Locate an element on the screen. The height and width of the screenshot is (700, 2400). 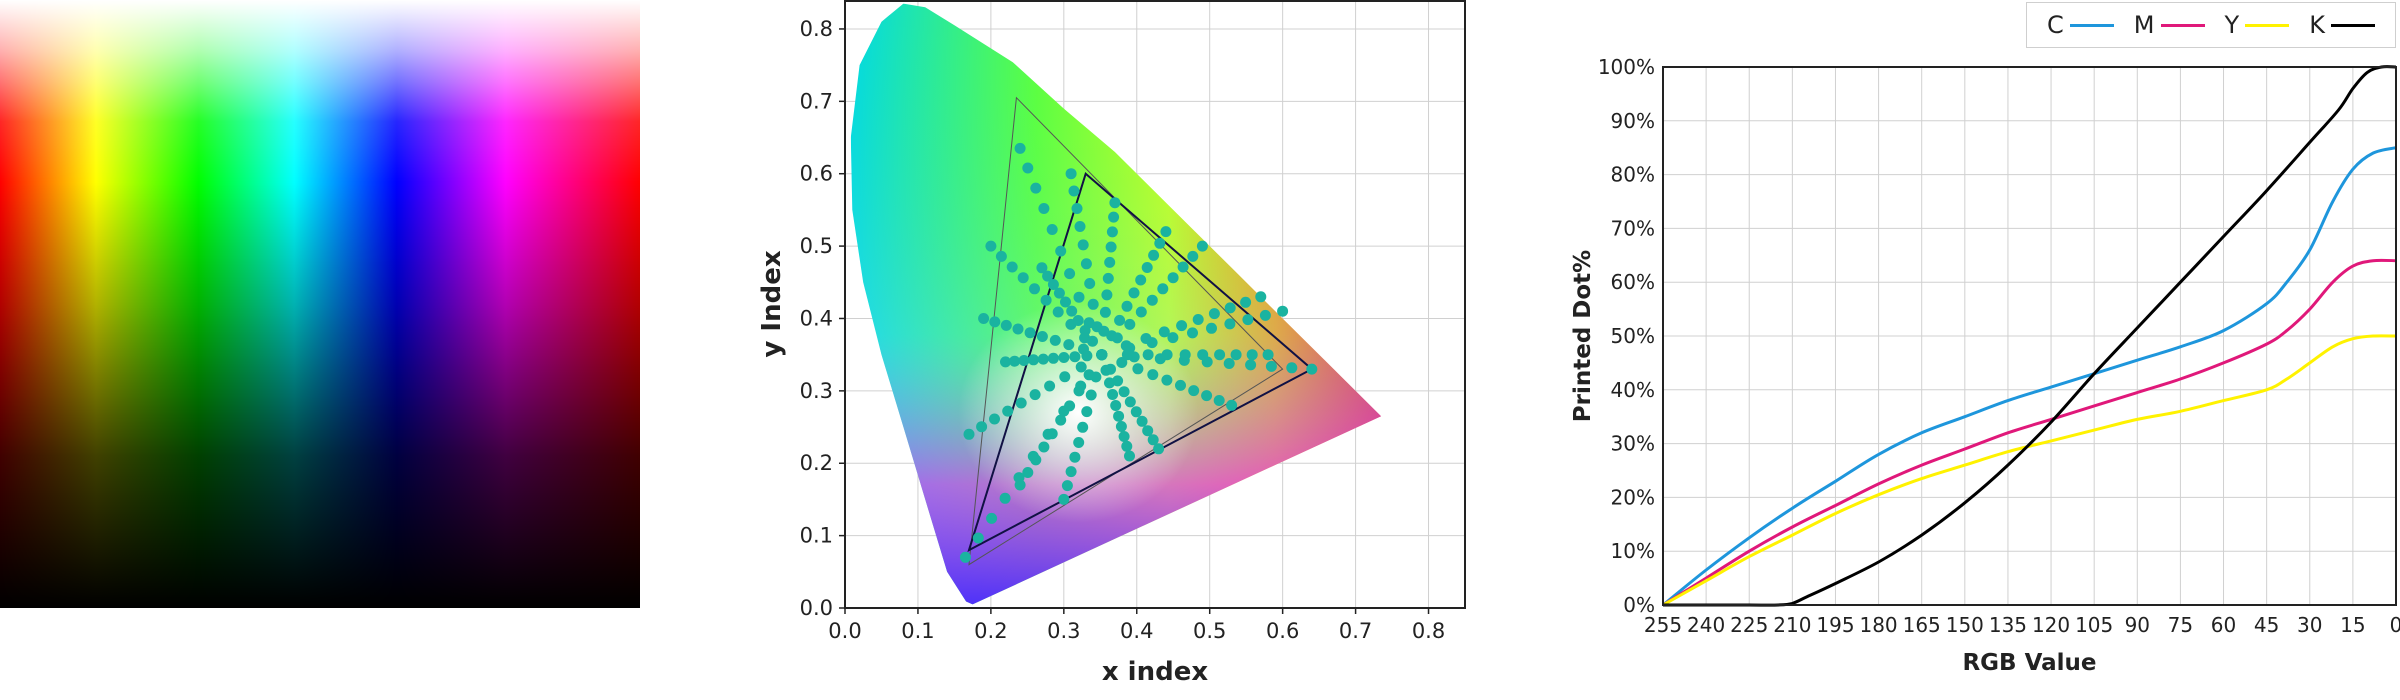
curve-y-tick-label-3: 30% is located at coordinates (1633, 444).